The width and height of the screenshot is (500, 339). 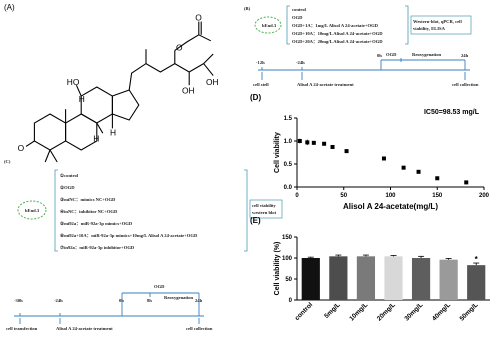 What do you see at coordinates (429, 28) in the screenshot?
I see `assay: viability, ELISA` at bounding box center [429, 28].